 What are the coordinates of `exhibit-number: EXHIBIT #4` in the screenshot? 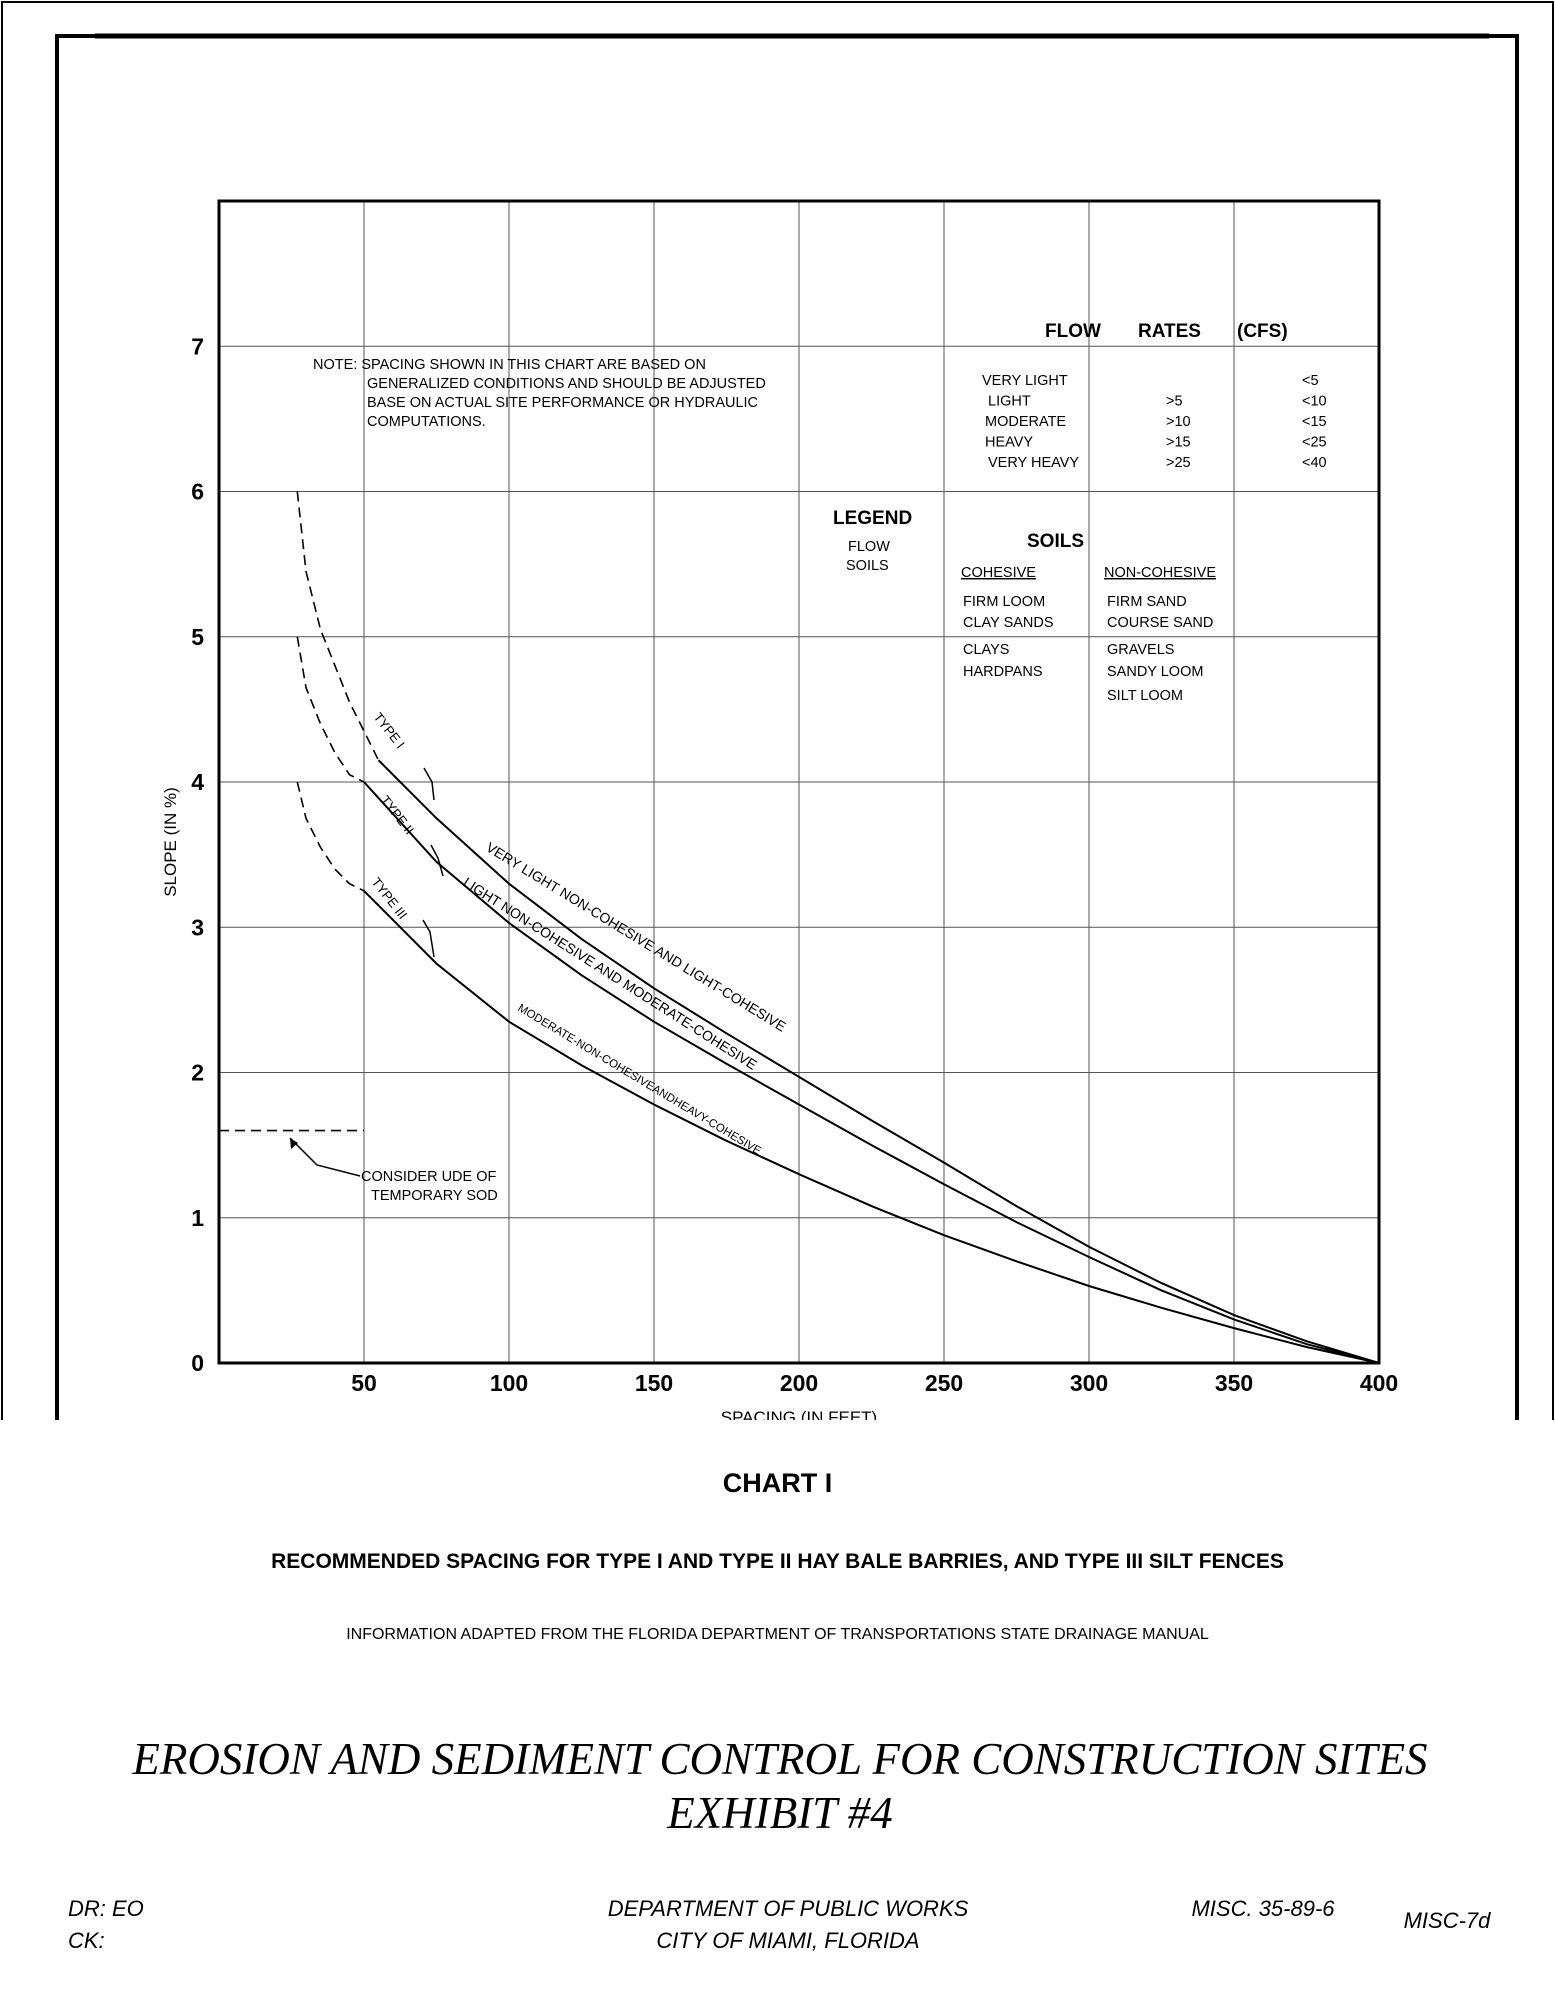 It's located at (780, 1813).